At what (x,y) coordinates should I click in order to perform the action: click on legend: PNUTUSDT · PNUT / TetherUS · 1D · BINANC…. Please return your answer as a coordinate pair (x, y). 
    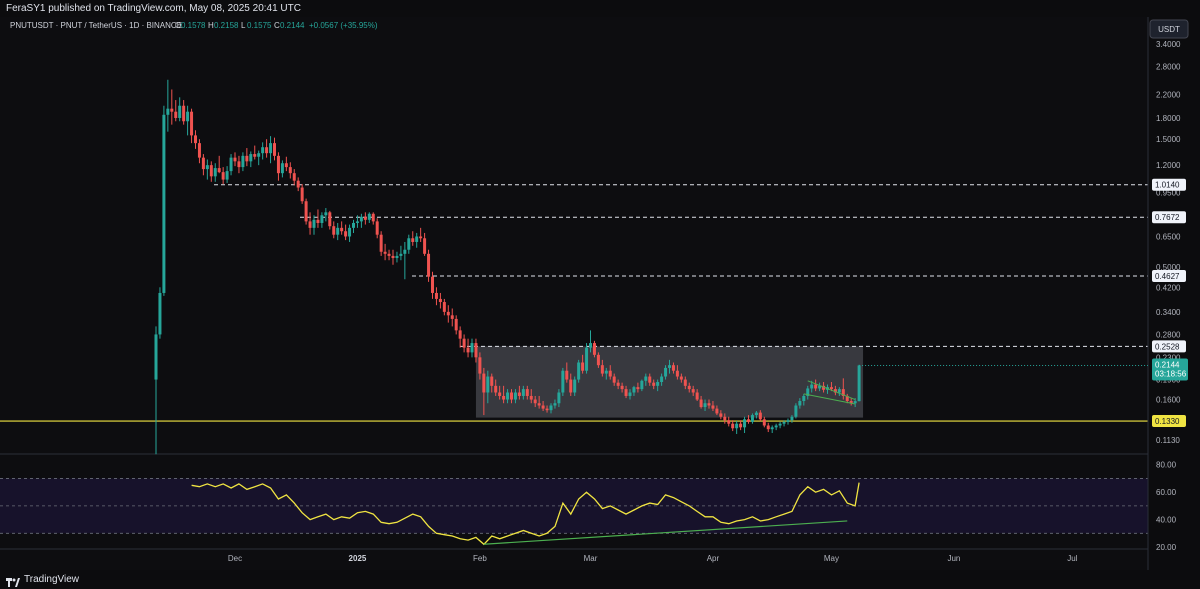
    Looking at the image, I should click on (194, 25).